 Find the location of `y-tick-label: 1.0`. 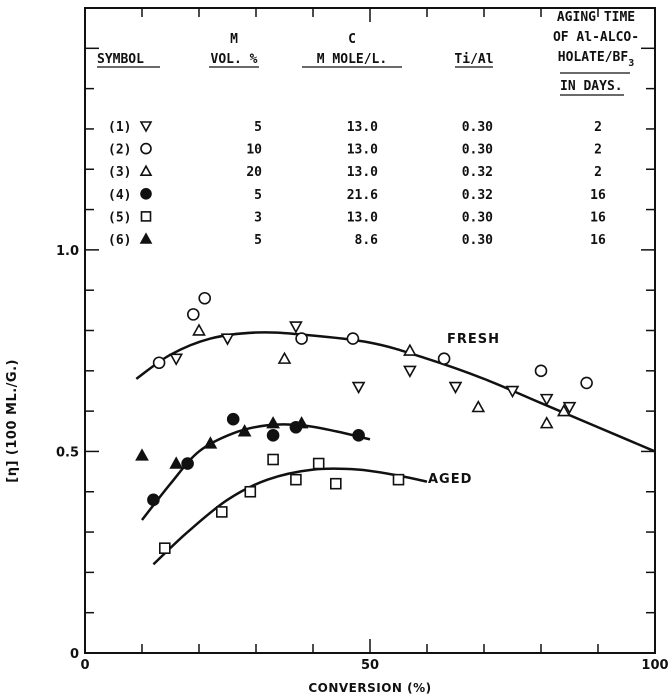

y-tick-label: 1.0 is located at coordinates (67, 251).